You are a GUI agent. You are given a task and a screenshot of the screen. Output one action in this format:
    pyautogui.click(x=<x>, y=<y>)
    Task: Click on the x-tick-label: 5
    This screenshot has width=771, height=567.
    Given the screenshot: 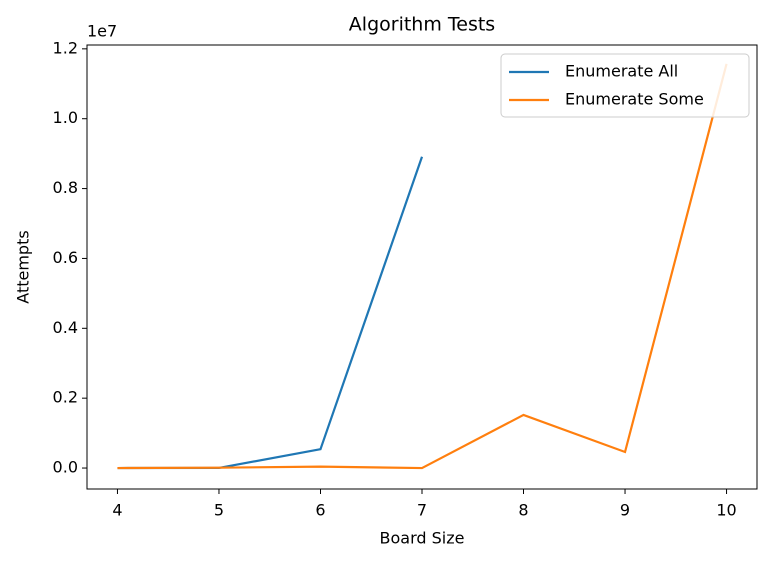 What is the action you would take?
    pyautogui.click(x=219, y=510)
    